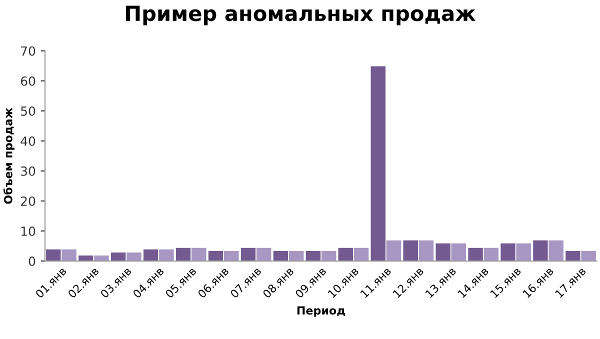 Image resolution: width=600 pixels, height=339 pixels. I want to click on y-tick-label: 60, so click(28, 81).